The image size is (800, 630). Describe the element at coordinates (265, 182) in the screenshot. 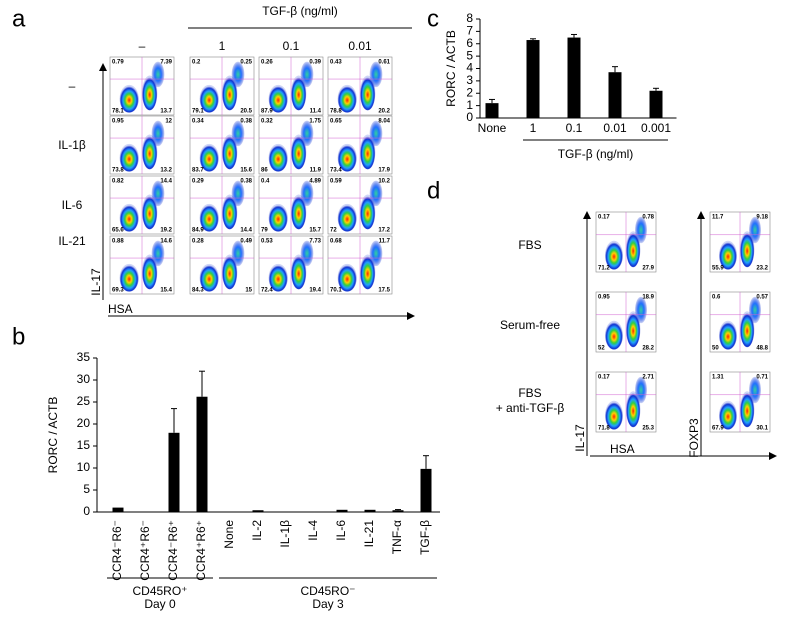

I see `quadrant-percent: 0.4` at that location.